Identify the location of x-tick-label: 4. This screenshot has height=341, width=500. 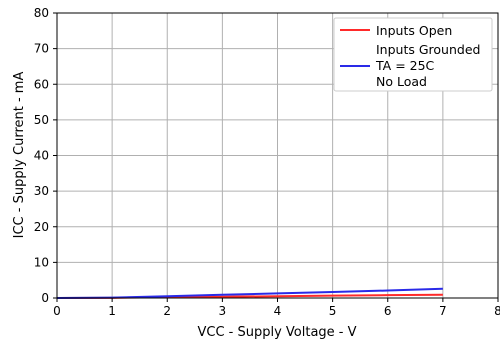
(278, 311).